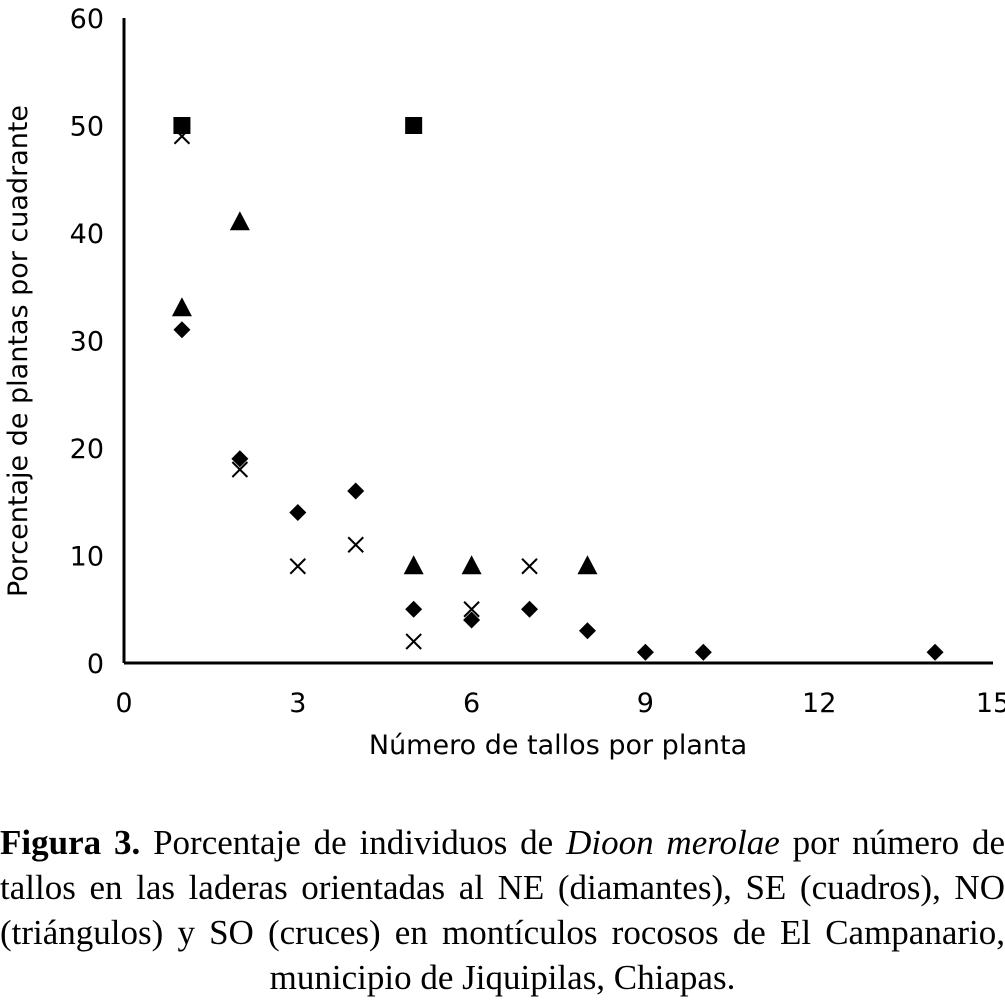 This screenshot has height=1004, width=1005. Describe the element at coordinates (558, 745) in the screenshot. I see `x-axis-title: Número de tallos por planta` at that location.